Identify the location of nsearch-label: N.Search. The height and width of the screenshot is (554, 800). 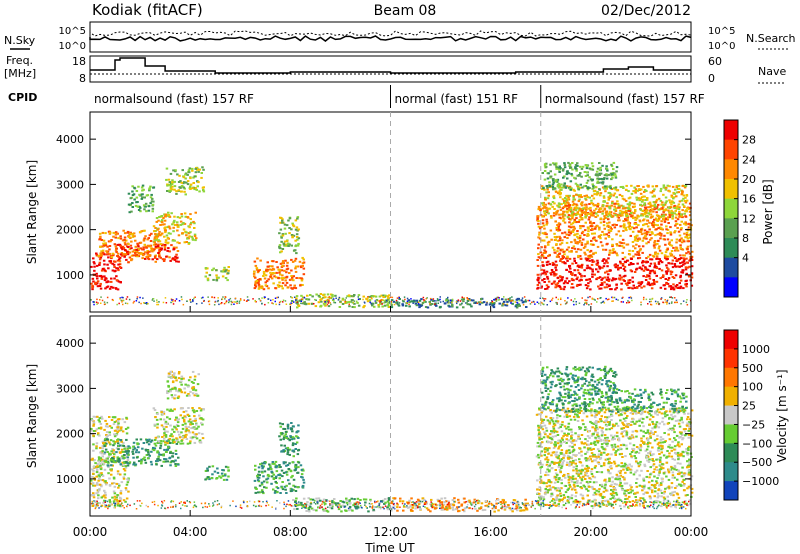
(771, 38).